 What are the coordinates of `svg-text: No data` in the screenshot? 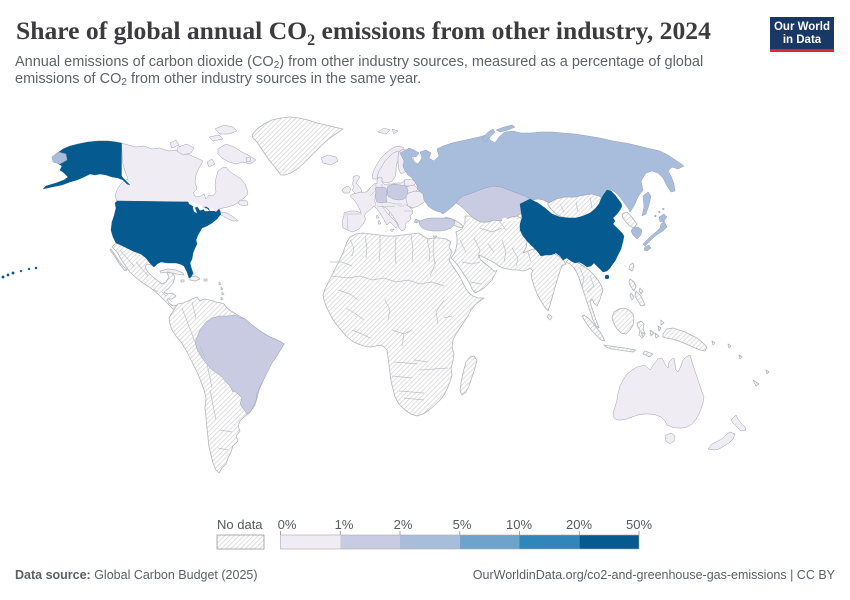 It's located at (240, 524).